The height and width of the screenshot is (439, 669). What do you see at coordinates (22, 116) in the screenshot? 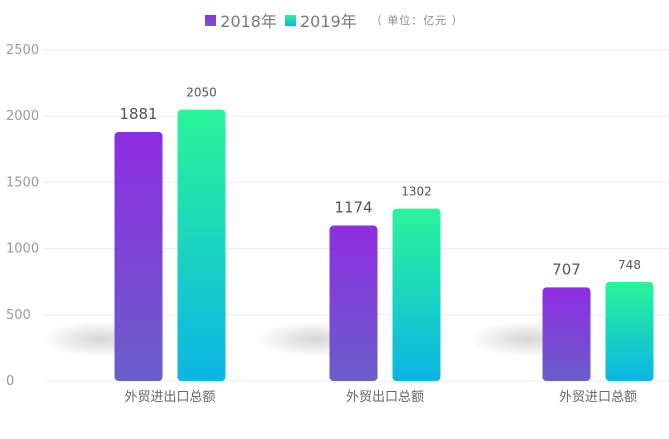
I see `y-tick-label: 2000` at bounding box center [22, 116].